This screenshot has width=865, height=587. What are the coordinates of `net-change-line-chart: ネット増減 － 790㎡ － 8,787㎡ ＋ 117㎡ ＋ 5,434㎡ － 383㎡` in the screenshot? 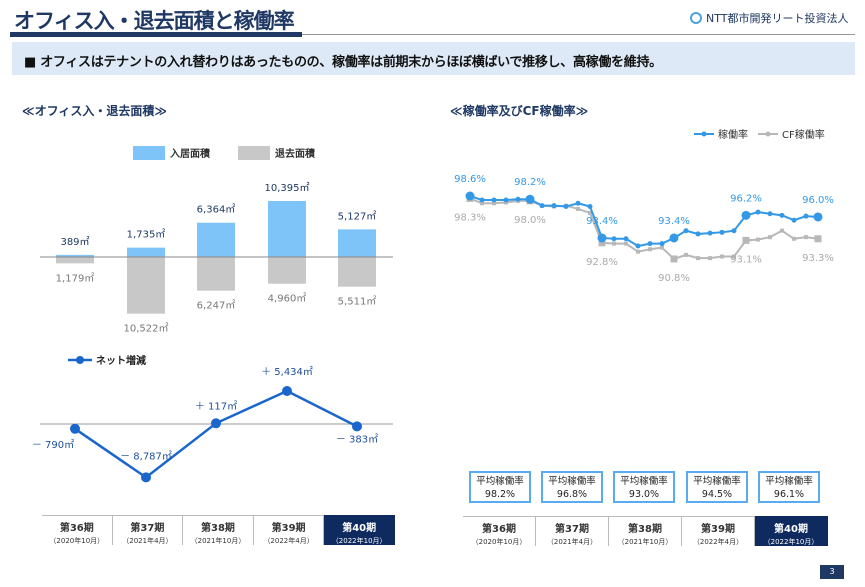 It's located at (212, 418).